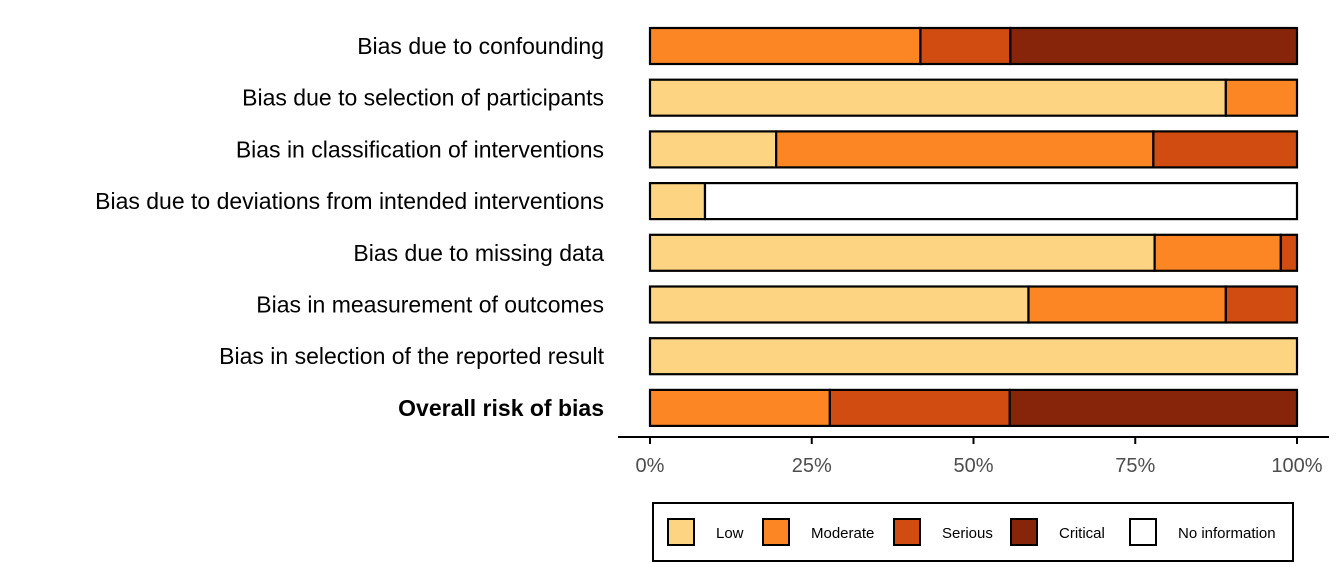 The image size is (1344, 576). Describe the element at coordinates (430, 305) in the screenshot. I see `category-label-bias-in-measurement-of-outcomes: Bias in measurement of outcomes` at that location.